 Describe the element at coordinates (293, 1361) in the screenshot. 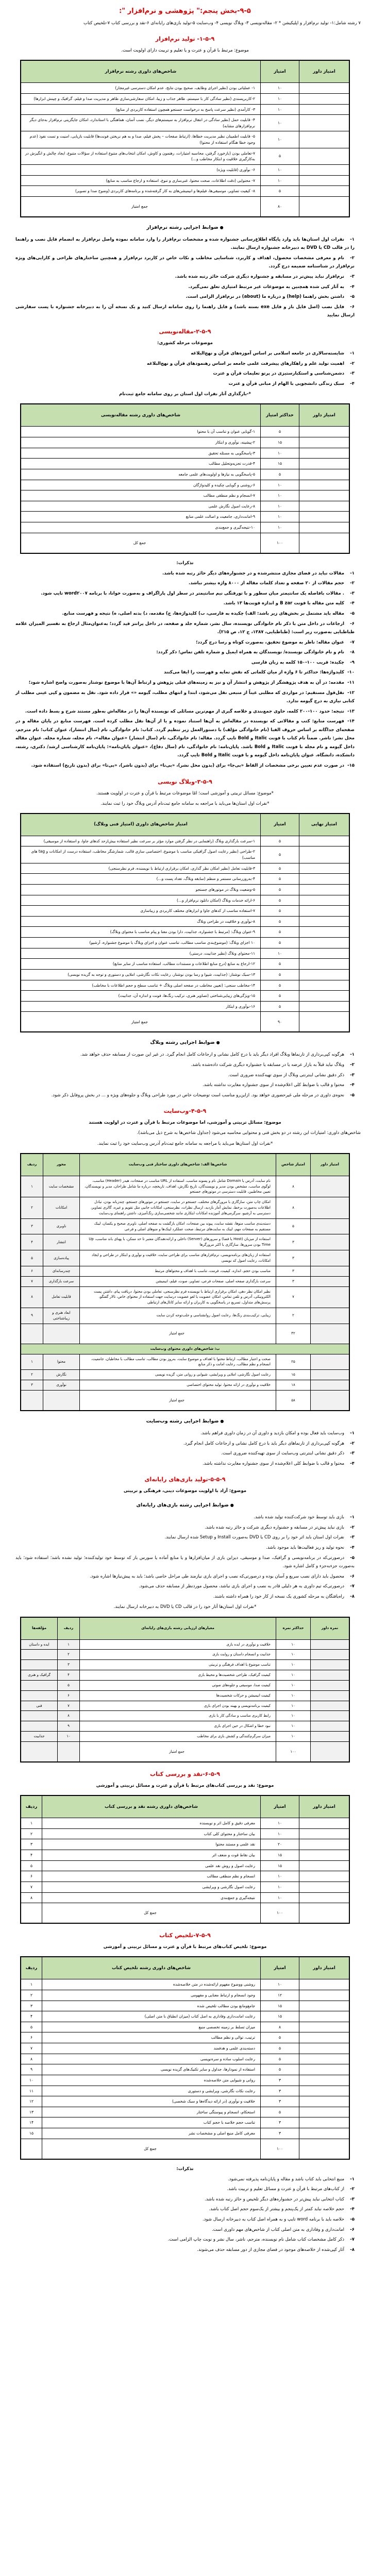

I see `cell-criteria-score: ۲۵` at that location.